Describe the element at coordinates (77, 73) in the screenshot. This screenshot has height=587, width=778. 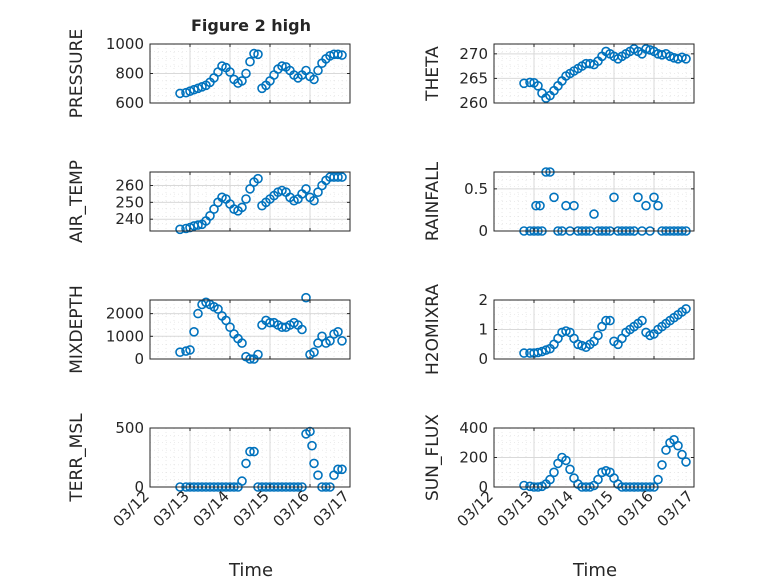
I see `y-axis-label: PRESSURE` at that location.